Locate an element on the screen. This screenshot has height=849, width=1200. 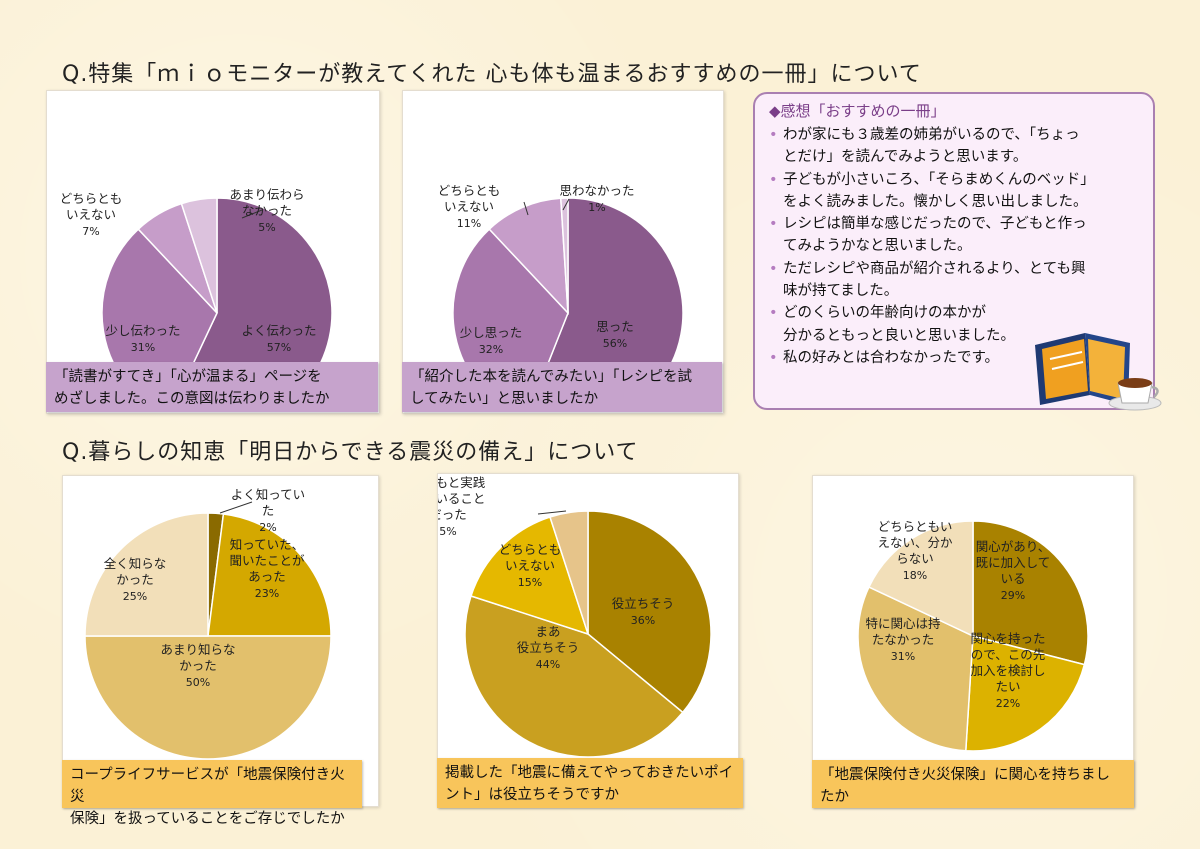
slice-label: まあ is located at coordinates (547, 631).